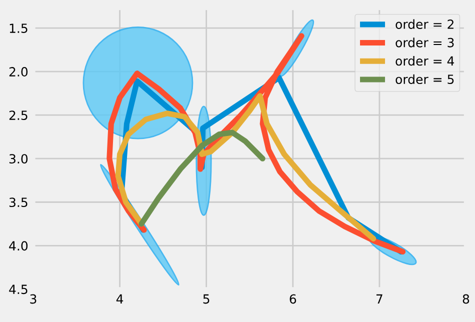  Describe the element at coordinates (18, 115) in the screenshot. I see `y-tick-label: 2.5` at that location.